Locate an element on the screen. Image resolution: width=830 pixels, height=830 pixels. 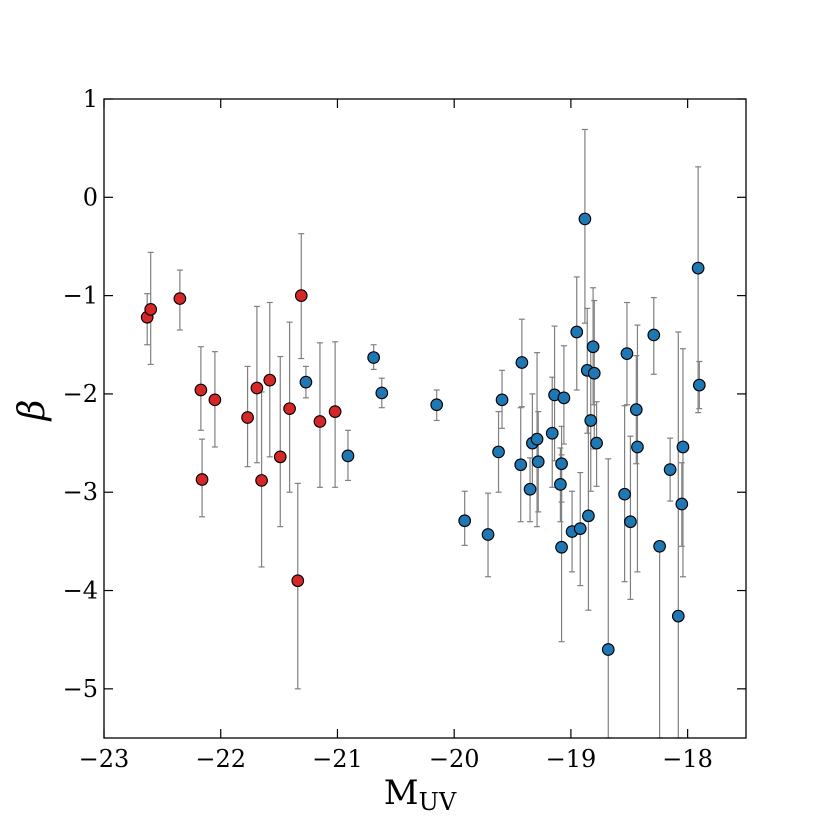
y-tick-label: −2 is located at coordinates (80, 394).